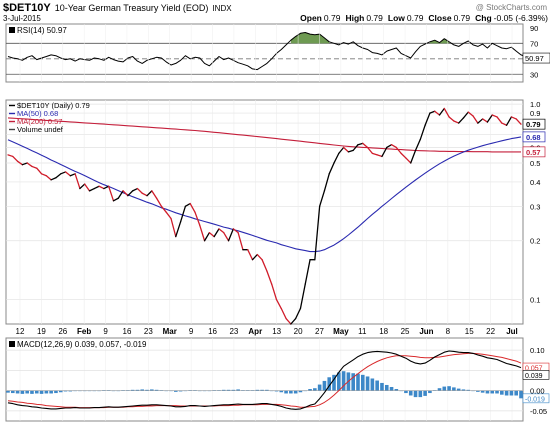 The height and width of the screenshot is (431, 550). I want to click on price-legend-item: MA(50) 0.68, so click(37, 113).